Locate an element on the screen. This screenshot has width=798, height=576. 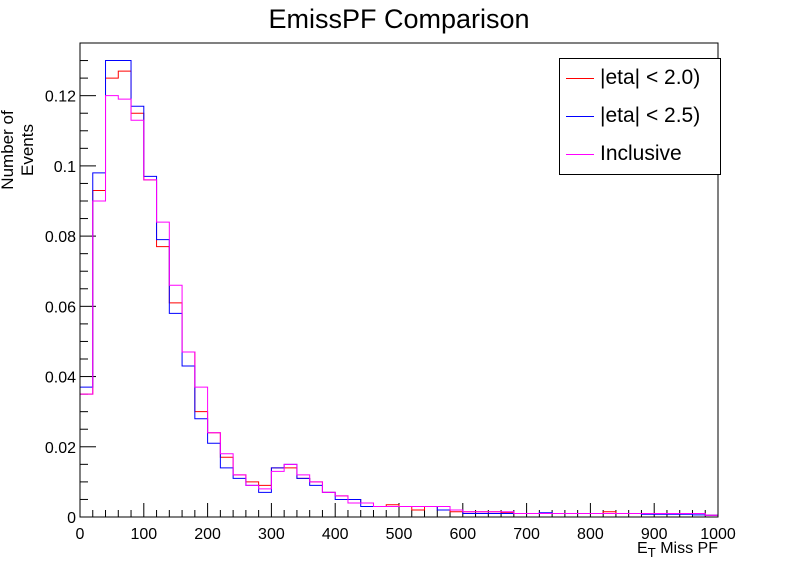
legend-entry-inclusive: Inclusive is located at coordinates (624, 154).